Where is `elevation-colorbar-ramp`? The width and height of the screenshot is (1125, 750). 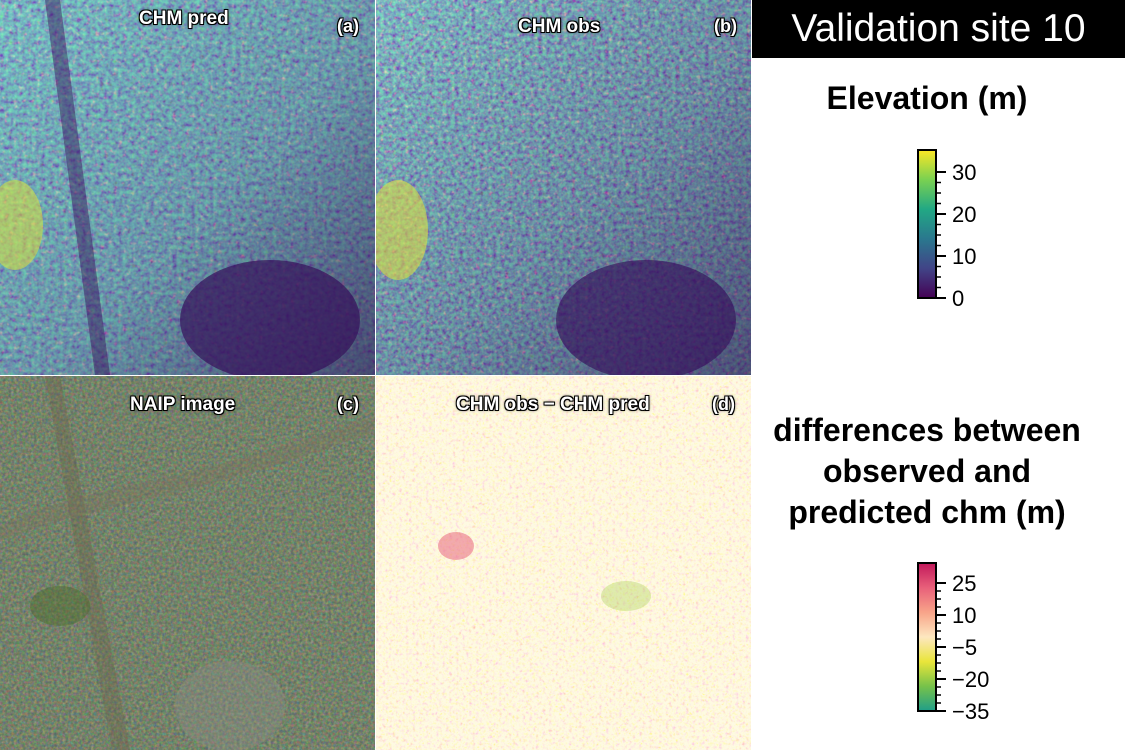
elevation-colorbar-ramp is located at coordinates (927, 224).